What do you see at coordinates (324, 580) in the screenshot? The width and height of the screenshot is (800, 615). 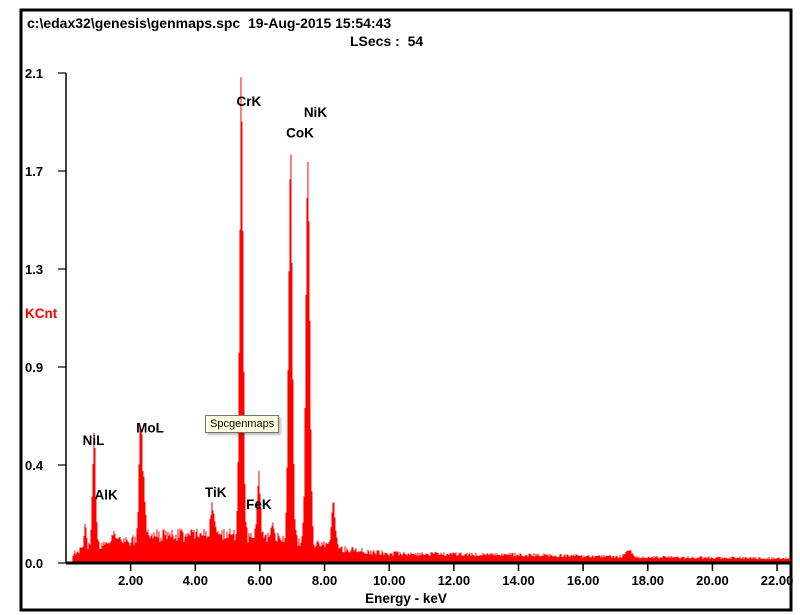 I see `x-tick-label: 8.00` at bounding box center [324, 580].